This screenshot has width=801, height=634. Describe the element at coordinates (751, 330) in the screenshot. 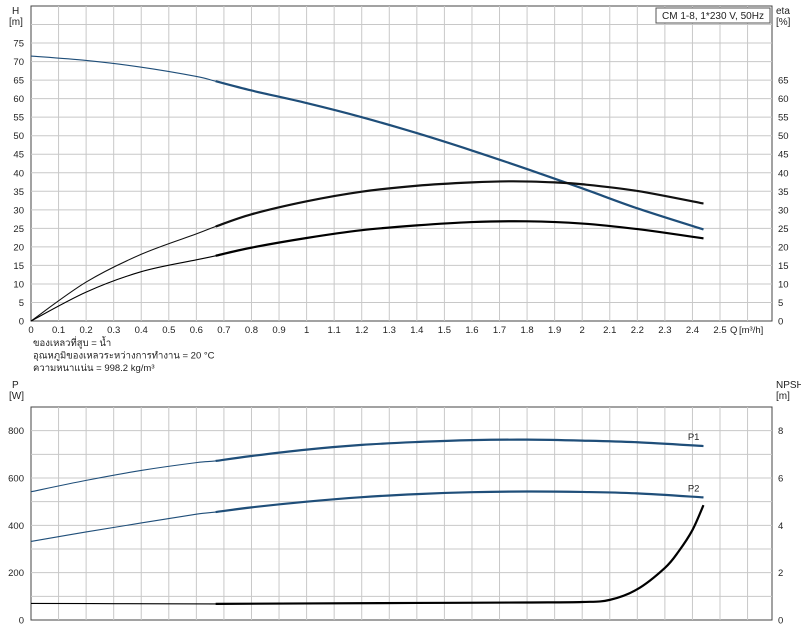

I see `x-axis-unit: [m³/h]` at that location.